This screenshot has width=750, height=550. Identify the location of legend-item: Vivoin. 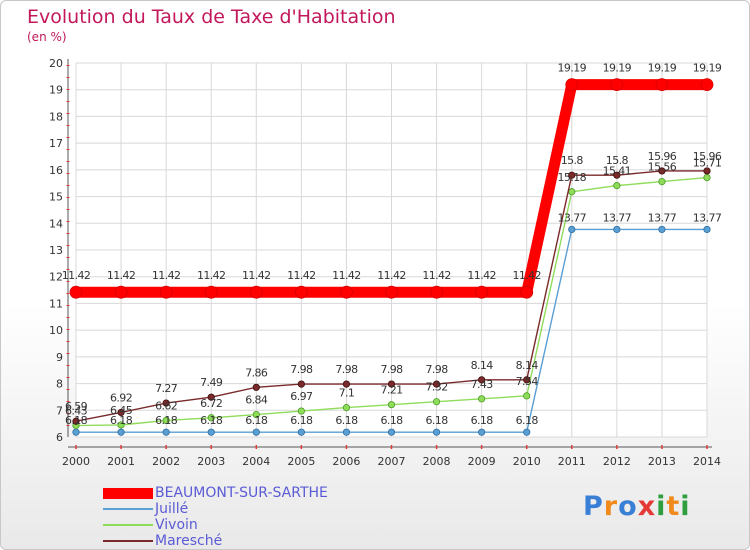
(273, 525).